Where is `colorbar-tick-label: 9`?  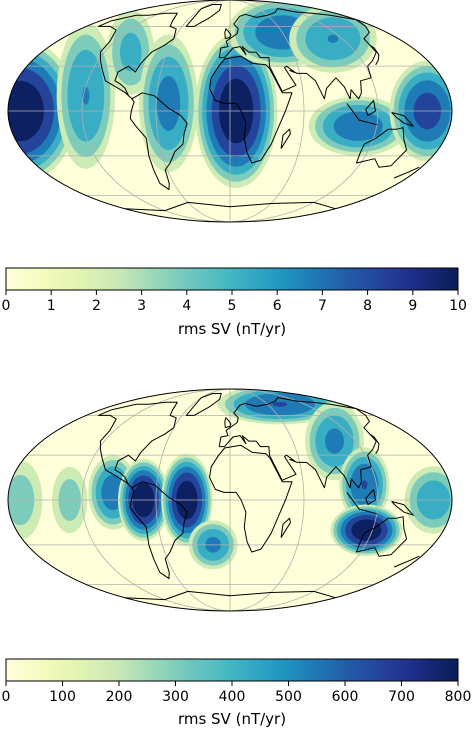
colorbar-tick-label: 9 is located at coordinates (412, 306).